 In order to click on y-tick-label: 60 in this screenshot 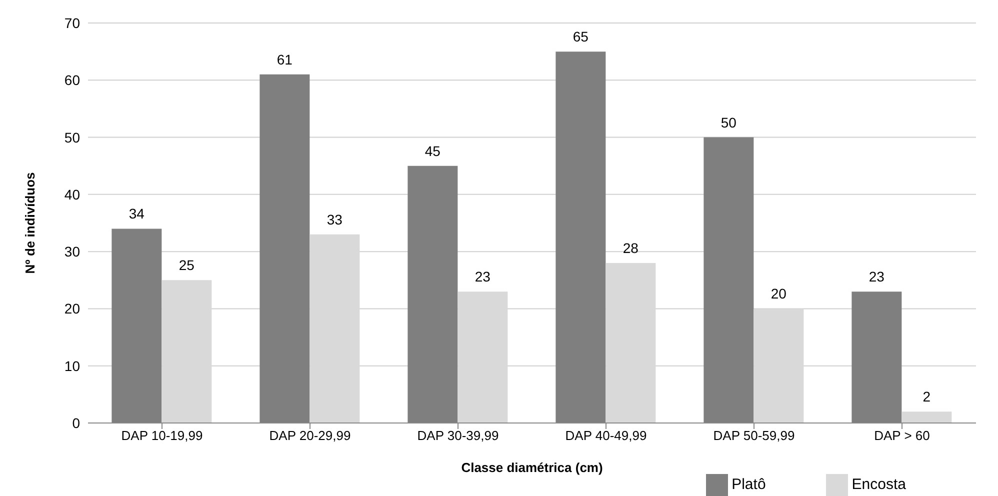, I will do `click(72, 80)`.